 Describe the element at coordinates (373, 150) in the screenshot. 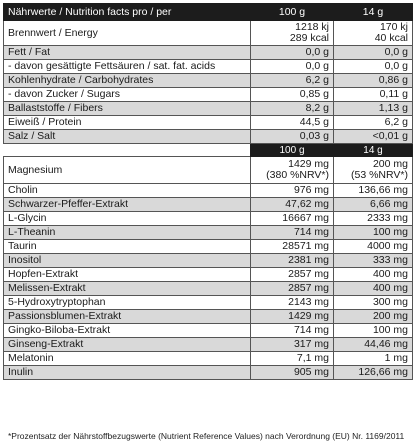

I see `ingredients-header-col-14g: 14 g` at that location.